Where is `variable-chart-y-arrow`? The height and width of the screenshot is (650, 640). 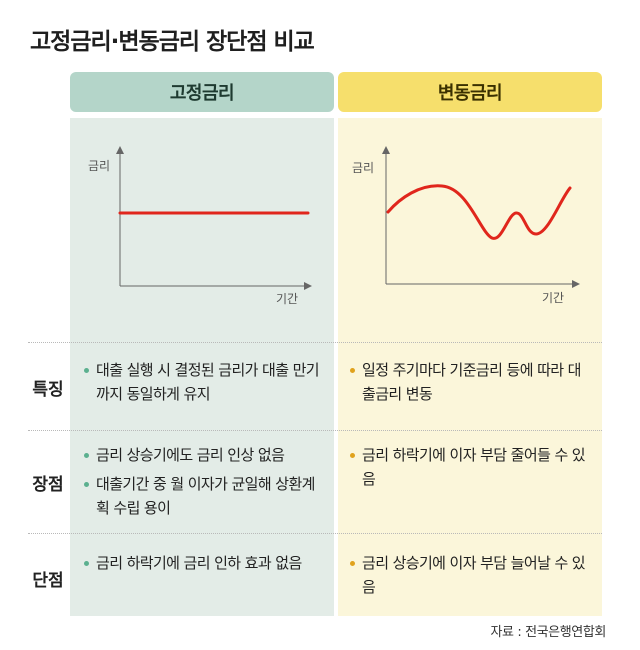 variable-chart-y-arrow is located at coordinates (386, 150).